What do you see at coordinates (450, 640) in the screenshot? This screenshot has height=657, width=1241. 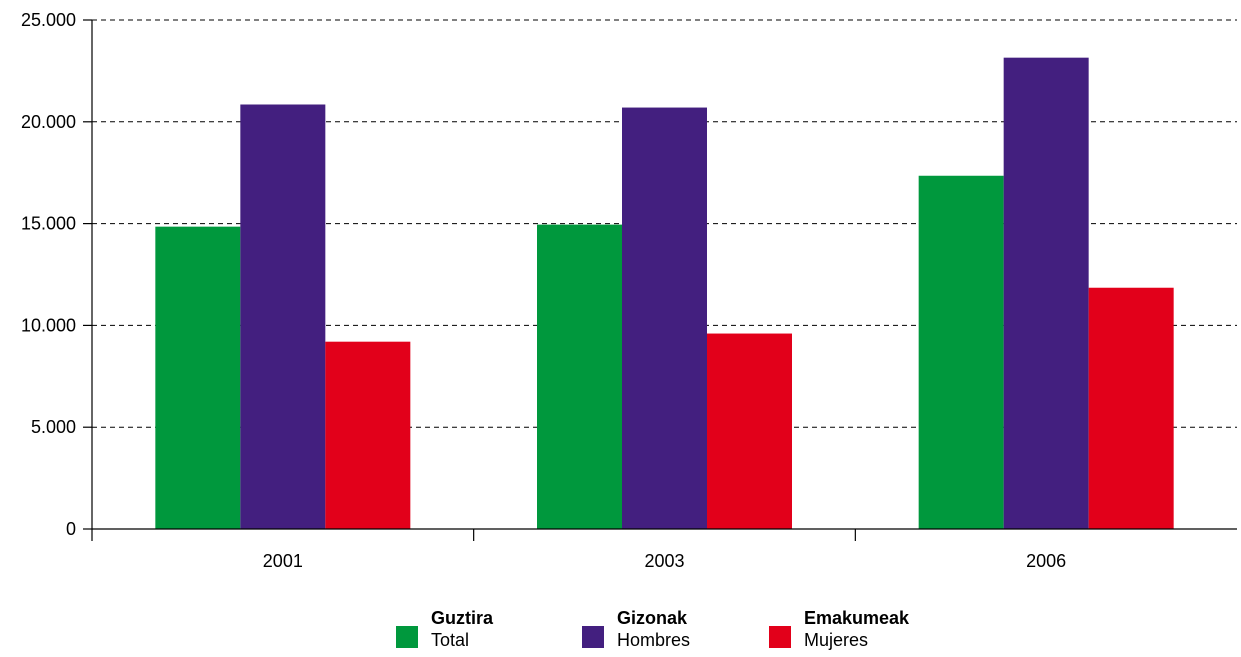 I see `legend-sub-guztira: Total` at bounding box center [450, 640].